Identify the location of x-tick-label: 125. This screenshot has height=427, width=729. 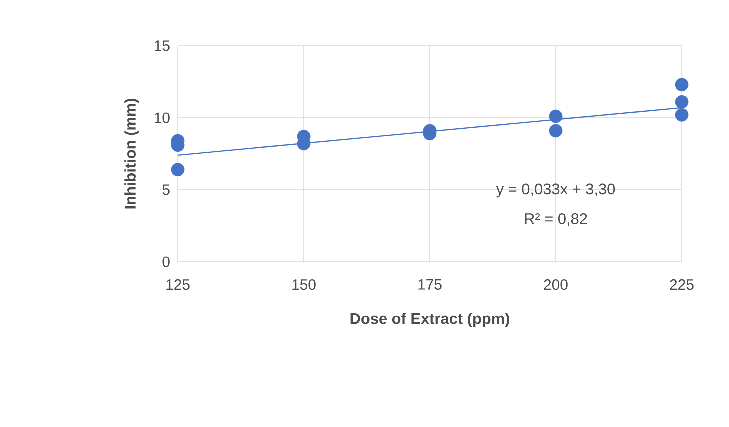
(178, 285).